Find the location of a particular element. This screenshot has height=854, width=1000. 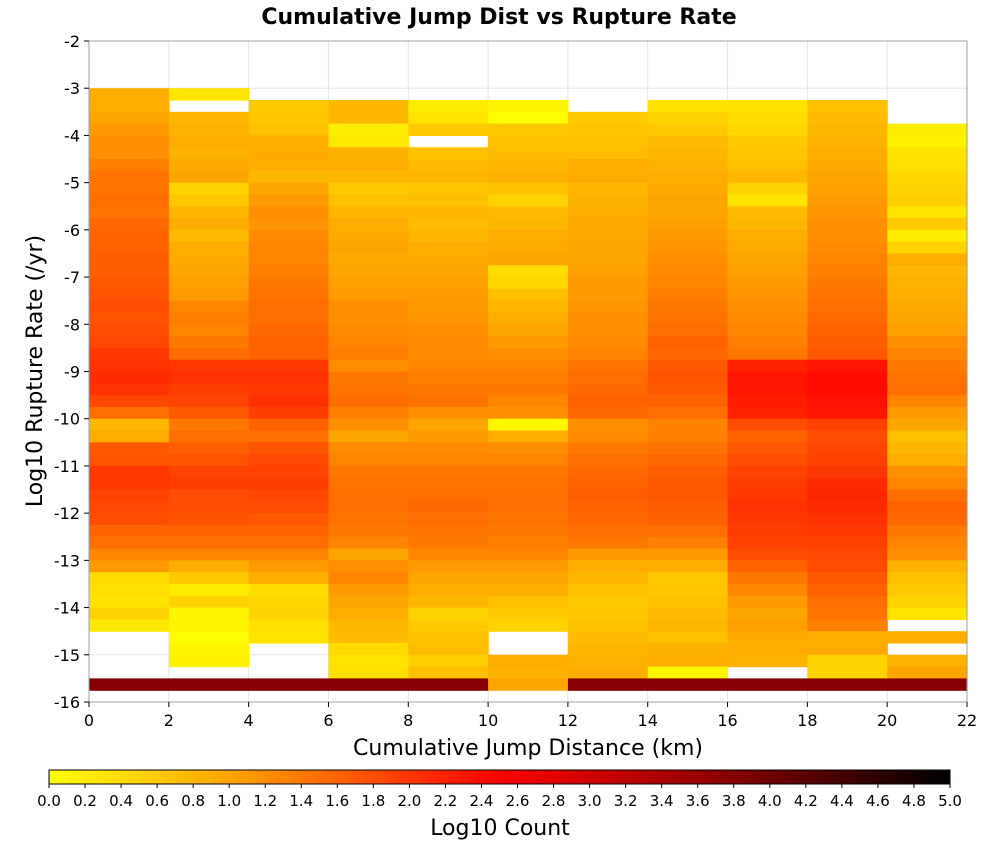

colorbar-tick-label: 3.2 is located at coordinates (626, 801).